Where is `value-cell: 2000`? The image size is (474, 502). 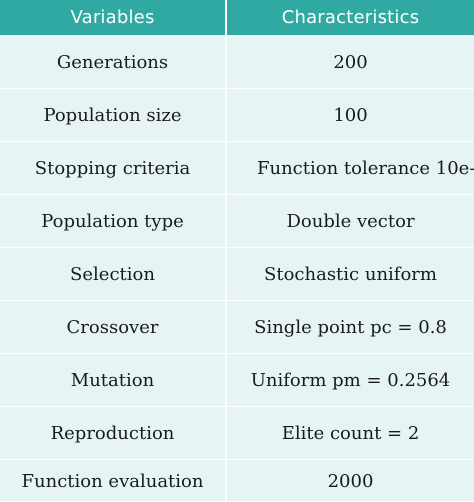
value-cell: 2000 is located at coordinates (350, 481).